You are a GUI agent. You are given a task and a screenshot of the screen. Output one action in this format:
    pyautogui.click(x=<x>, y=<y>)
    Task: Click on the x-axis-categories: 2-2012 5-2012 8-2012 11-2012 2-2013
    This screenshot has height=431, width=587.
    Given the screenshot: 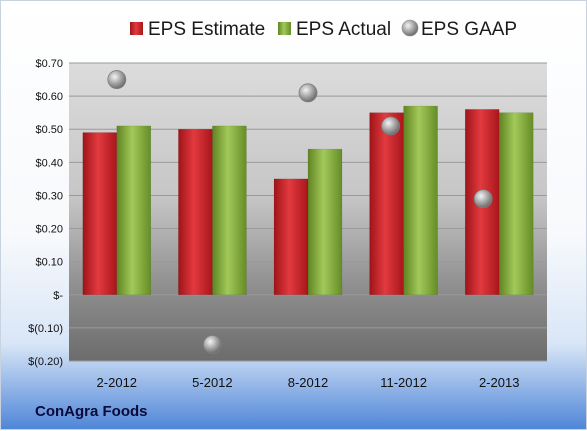 What is the action you would take?
    pyautogui.click(x=308, y=382)
    